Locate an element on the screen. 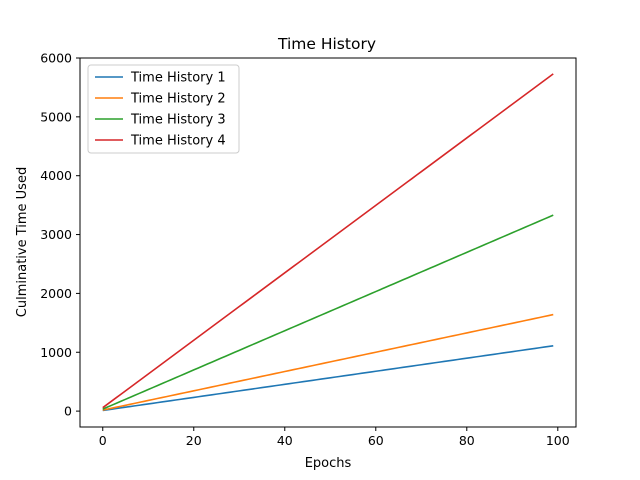  y-tick-label: 3000 is located at coordinates (56, 234).